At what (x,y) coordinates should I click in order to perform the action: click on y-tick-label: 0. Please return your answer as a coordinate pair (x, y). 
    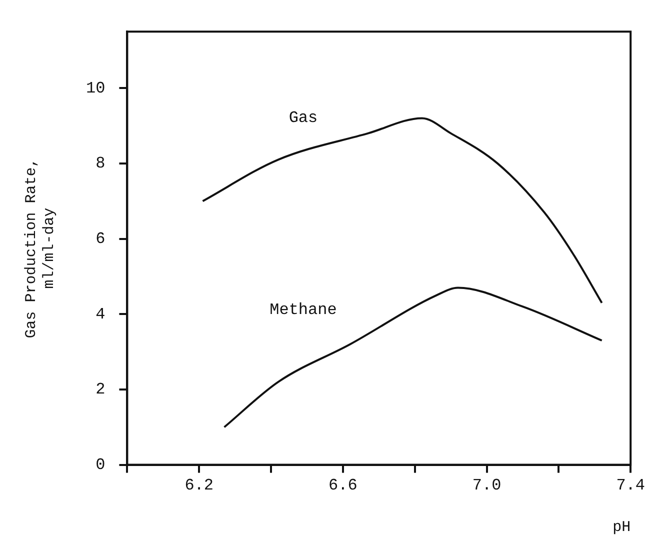
    Looking at the image, I should click on (101, 465).